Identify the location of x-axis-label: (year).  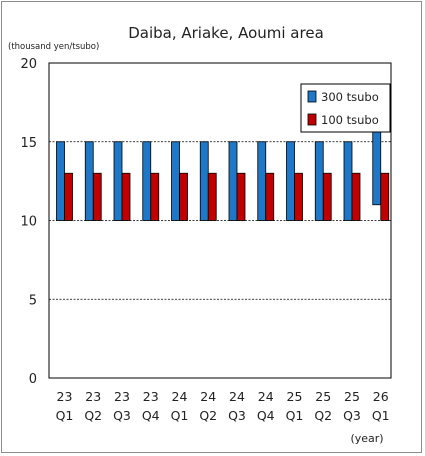
(366, 438).